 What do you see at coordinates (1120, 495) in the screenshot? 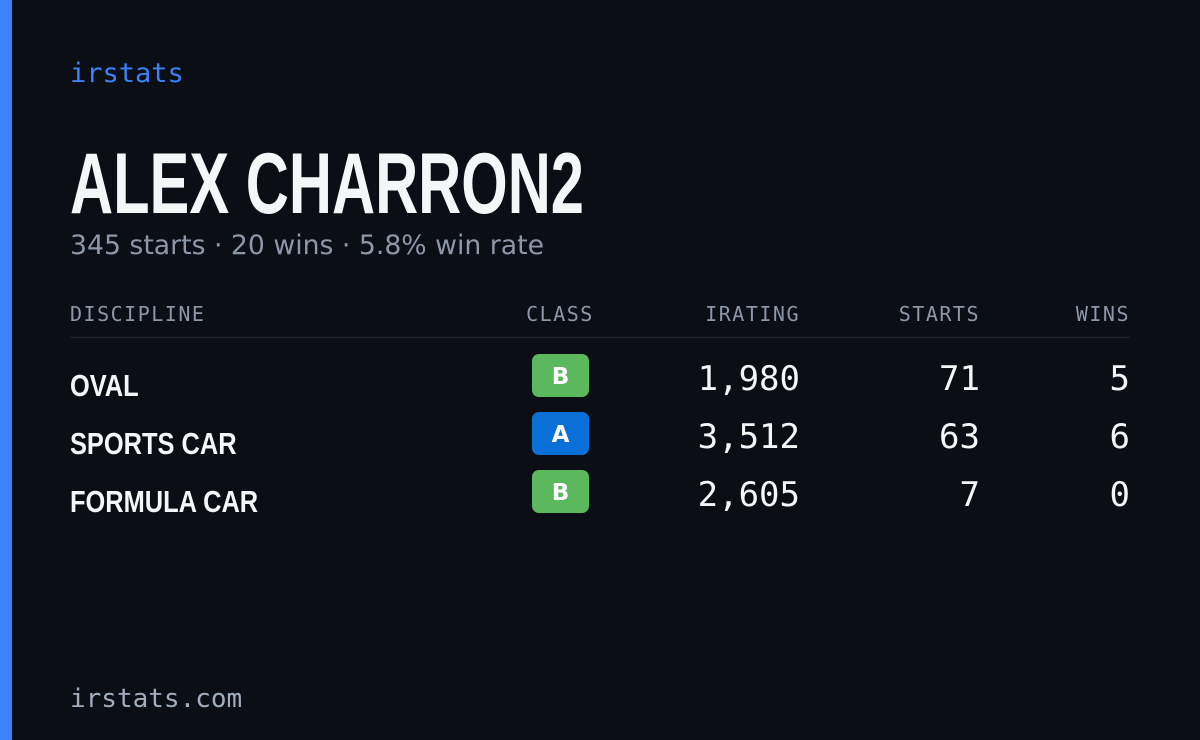
I see `wins: 0` at bounding box center [1120, 495].